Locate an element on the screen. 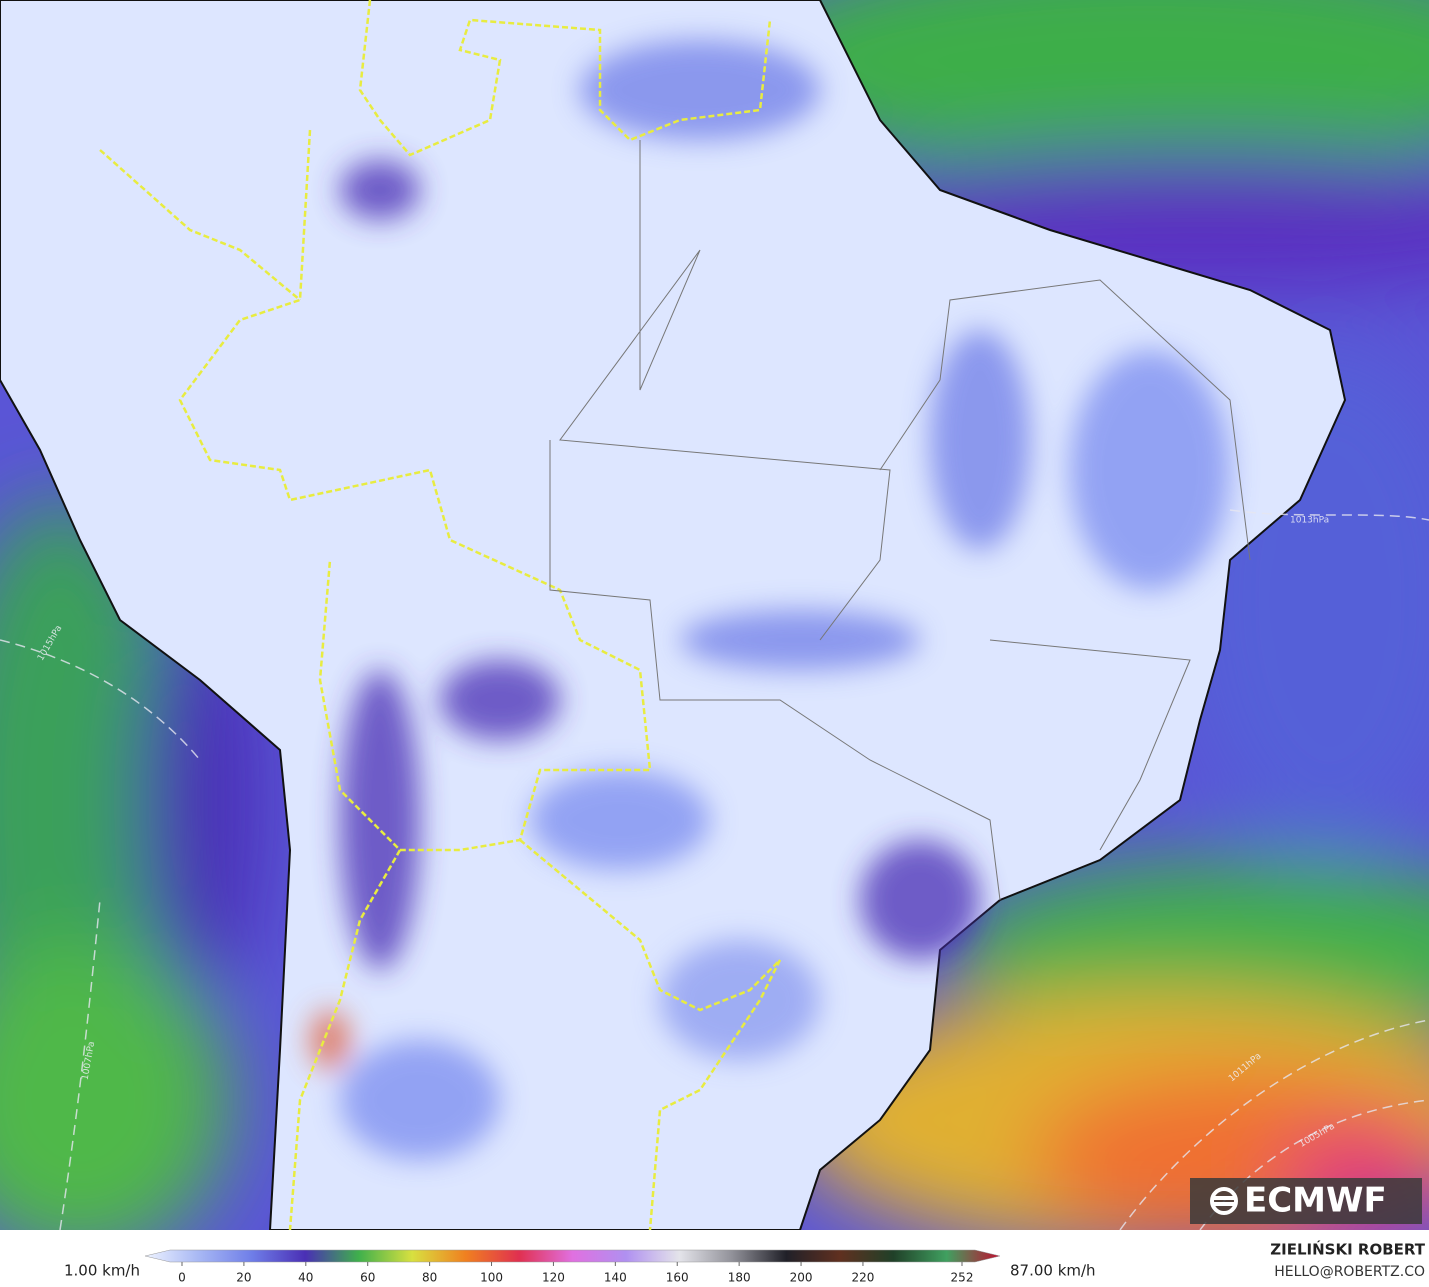  colorbar: 0 20 40 60 80 100 120 140 160 180 200 220 252 is located at coordinates (572, 1267).